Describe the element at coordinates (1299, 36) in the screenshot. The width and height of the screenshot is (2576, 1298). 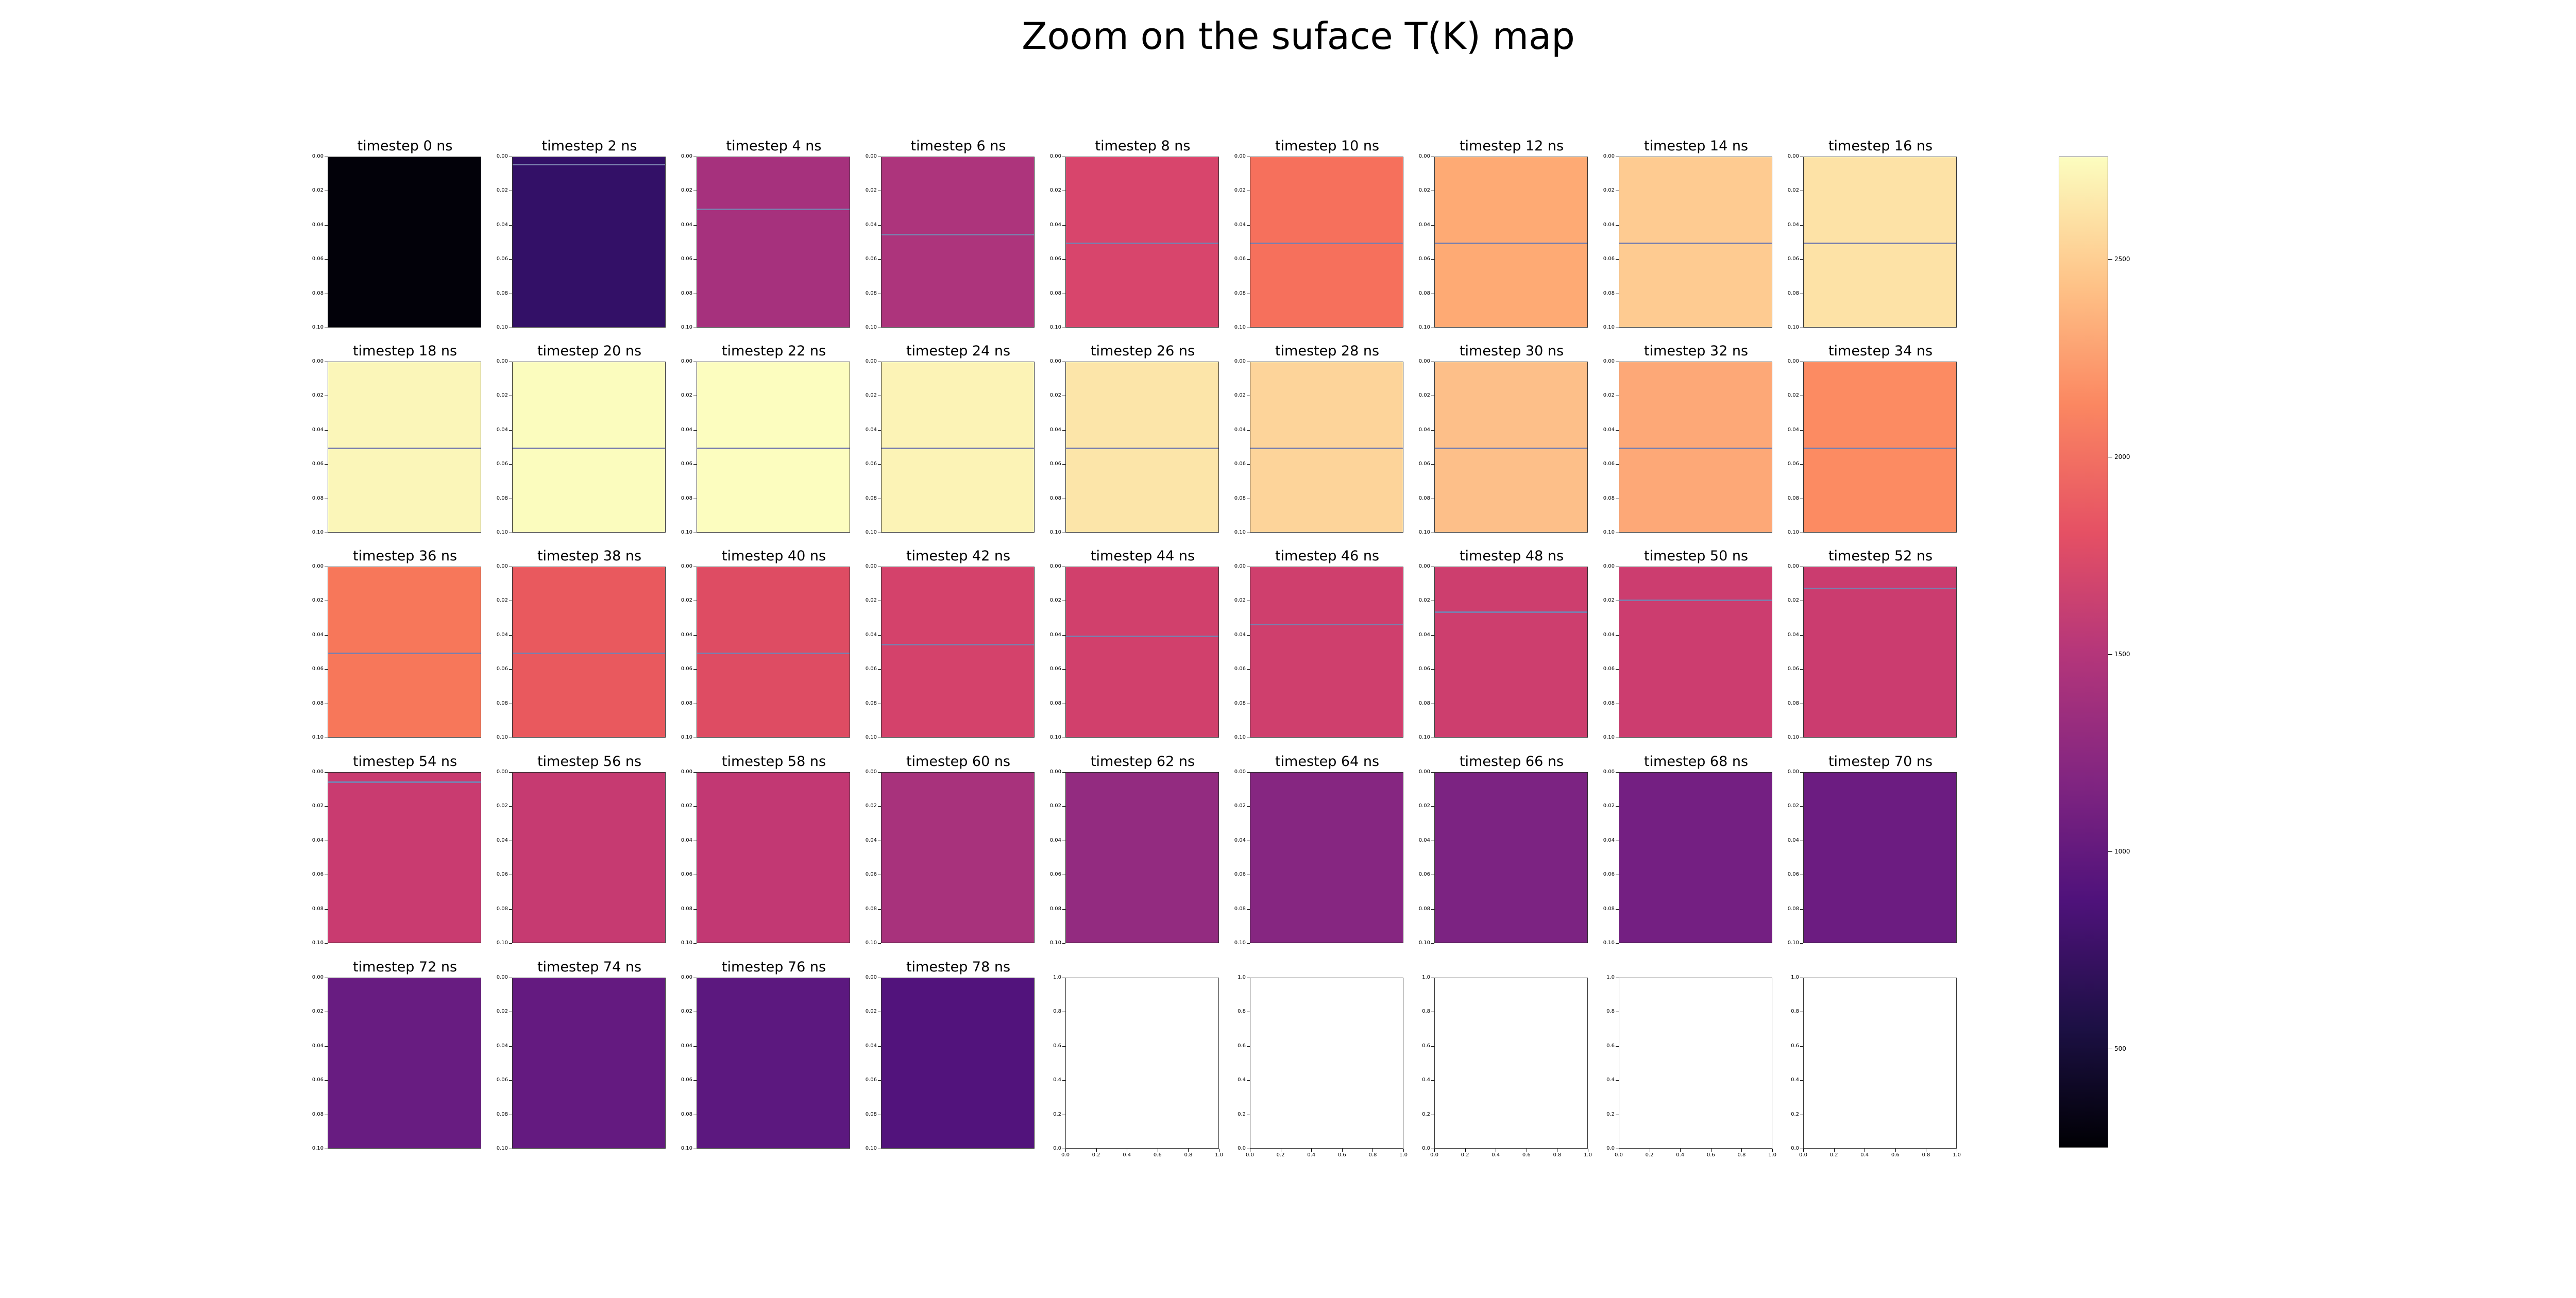
I see `figure-title: Zoom on the suface T(K) map` at that location.